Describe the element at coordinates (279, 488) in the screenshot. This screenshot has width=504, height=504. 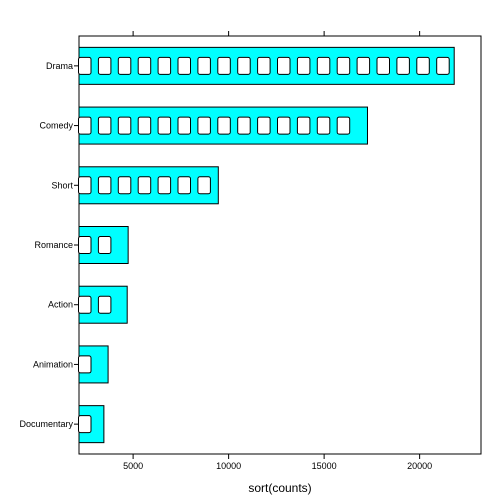
I see `x-axis-title: sort(counts)` at that location.